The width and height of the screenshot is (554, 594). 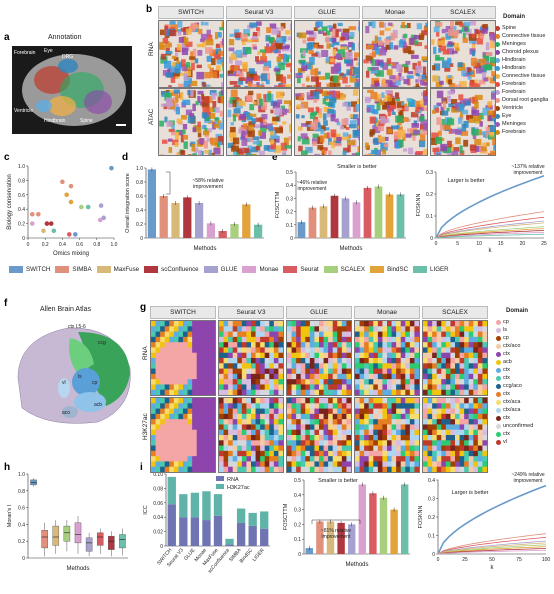 What do you see at coordinates (351, 539) in the screenshot?
I see `j-bar` at bounding box center [351, 539].